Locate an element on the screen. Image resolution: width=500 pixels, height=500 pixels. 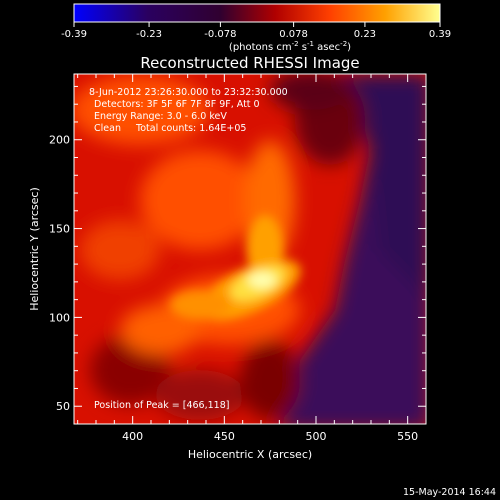
colorbar-tick-label: -0.078 is located at coordinates (220, 34).